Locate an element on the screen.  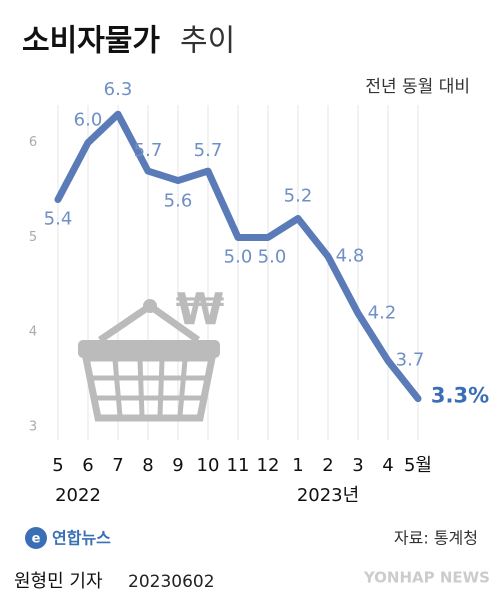
year-label: 2022 is located at coordinates (78, 495).